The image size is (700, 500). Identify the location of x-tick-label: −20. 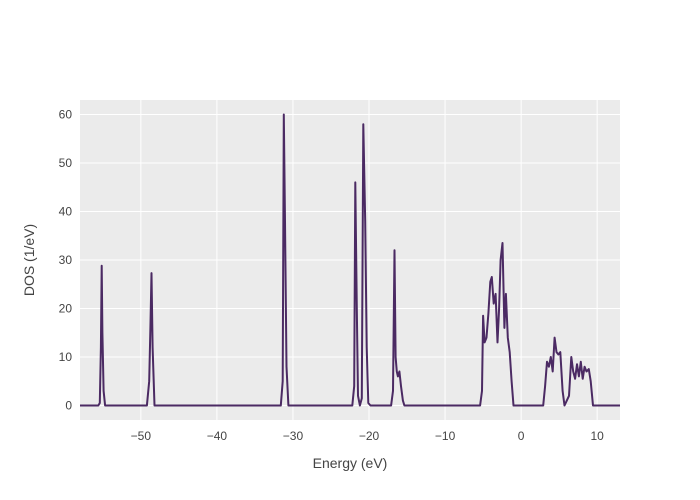
(369, 436).